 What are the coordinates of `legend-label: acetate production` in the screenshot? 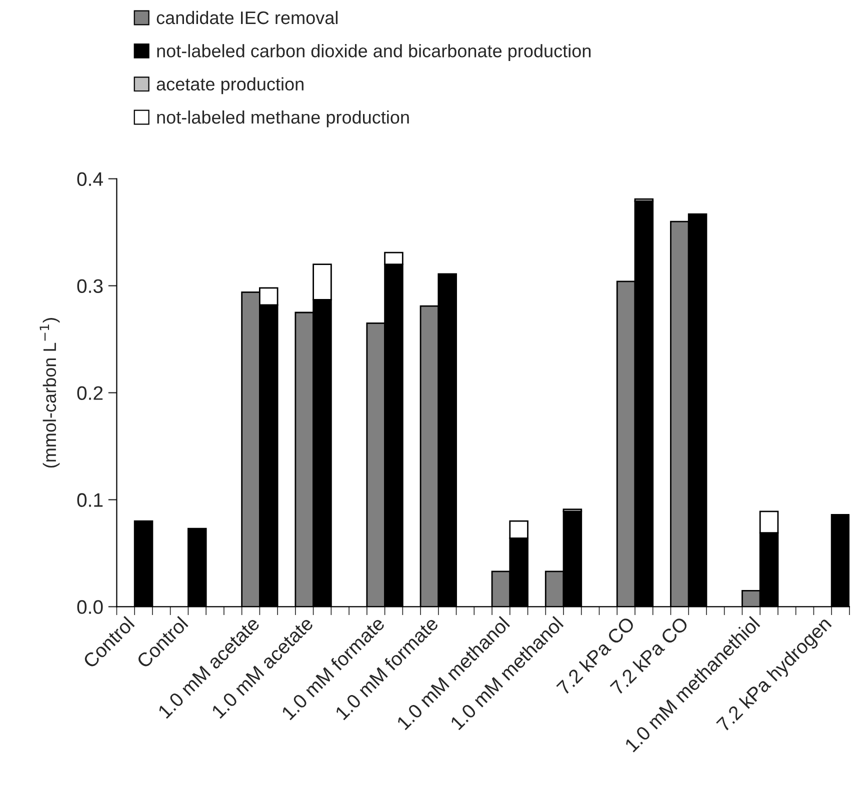 It's located at (230, 85).